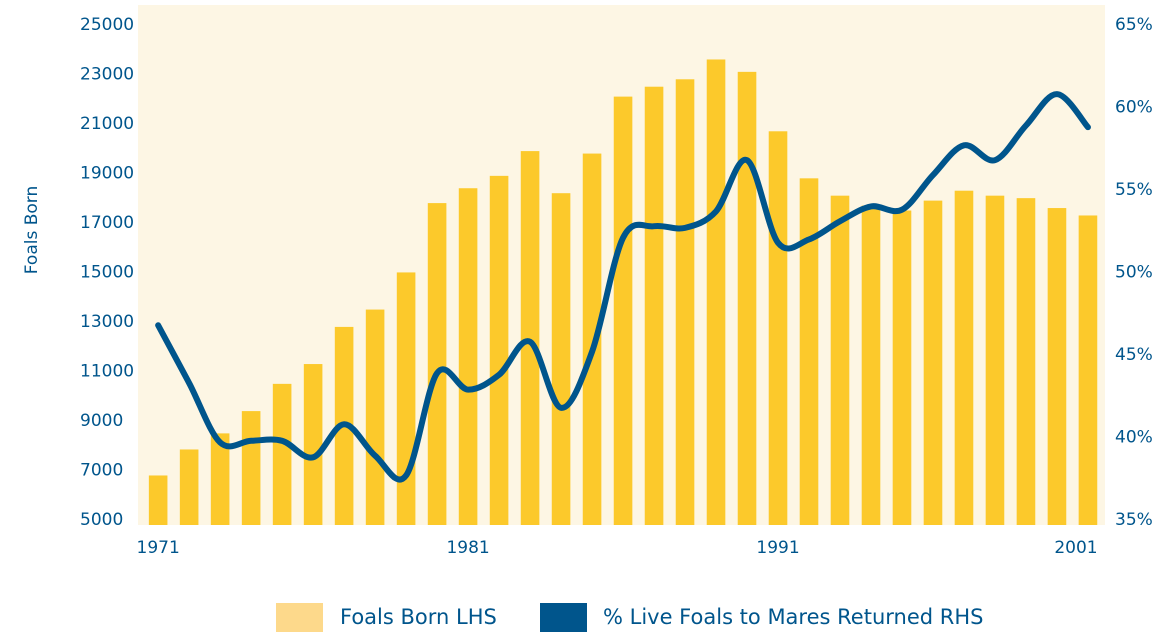  What do you see at coordinates (32, 230) in the screenshot?
I see `y-axis-label: Foals Born` at bounding box center [32, 230].